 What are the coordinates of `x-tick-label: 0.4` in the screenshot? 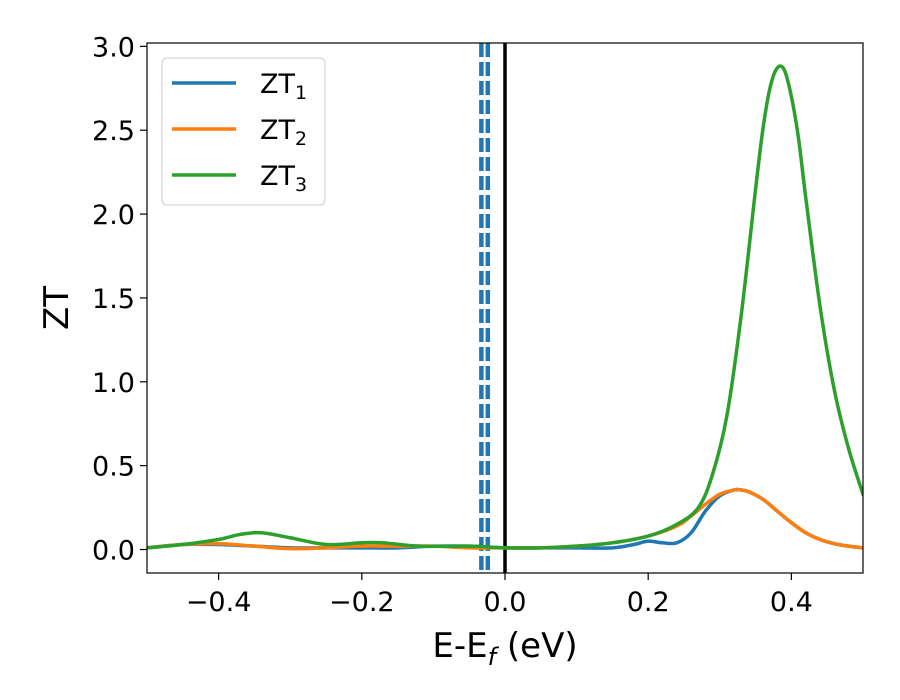 It's located at (791, 602).